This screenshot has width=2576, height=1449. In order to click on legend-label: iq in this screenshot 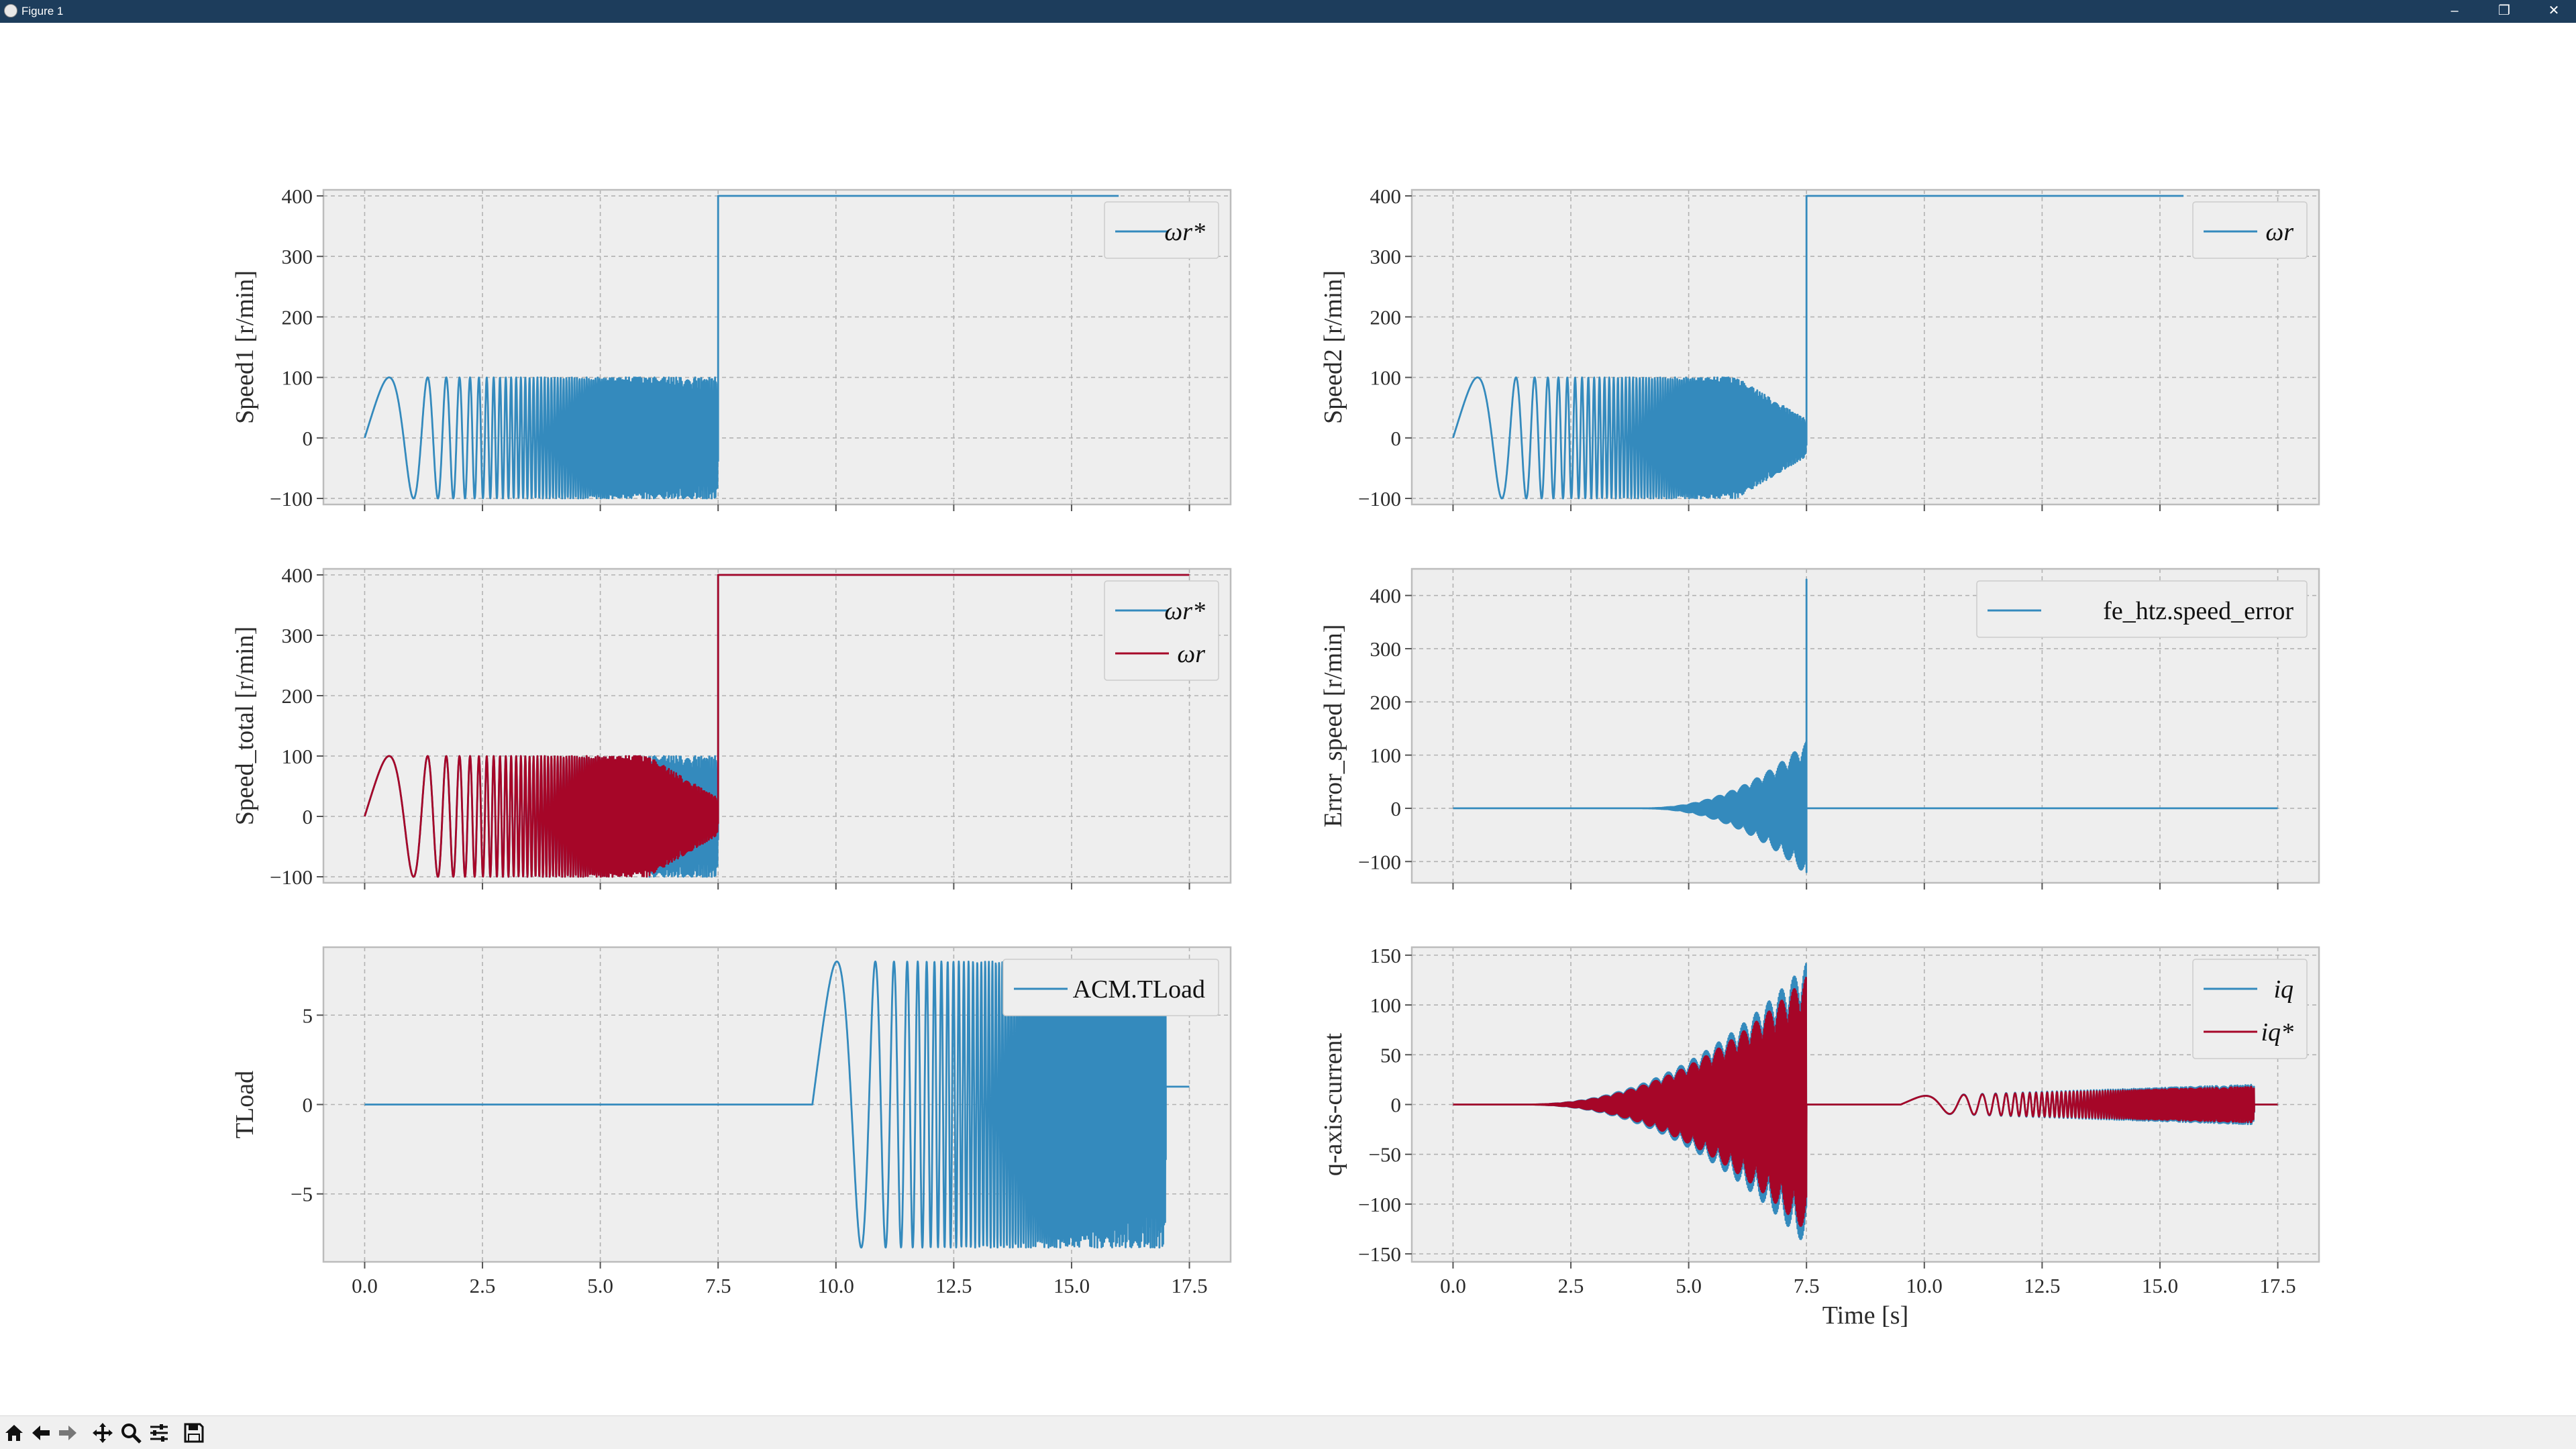, I will do `click(2283, 989)`.